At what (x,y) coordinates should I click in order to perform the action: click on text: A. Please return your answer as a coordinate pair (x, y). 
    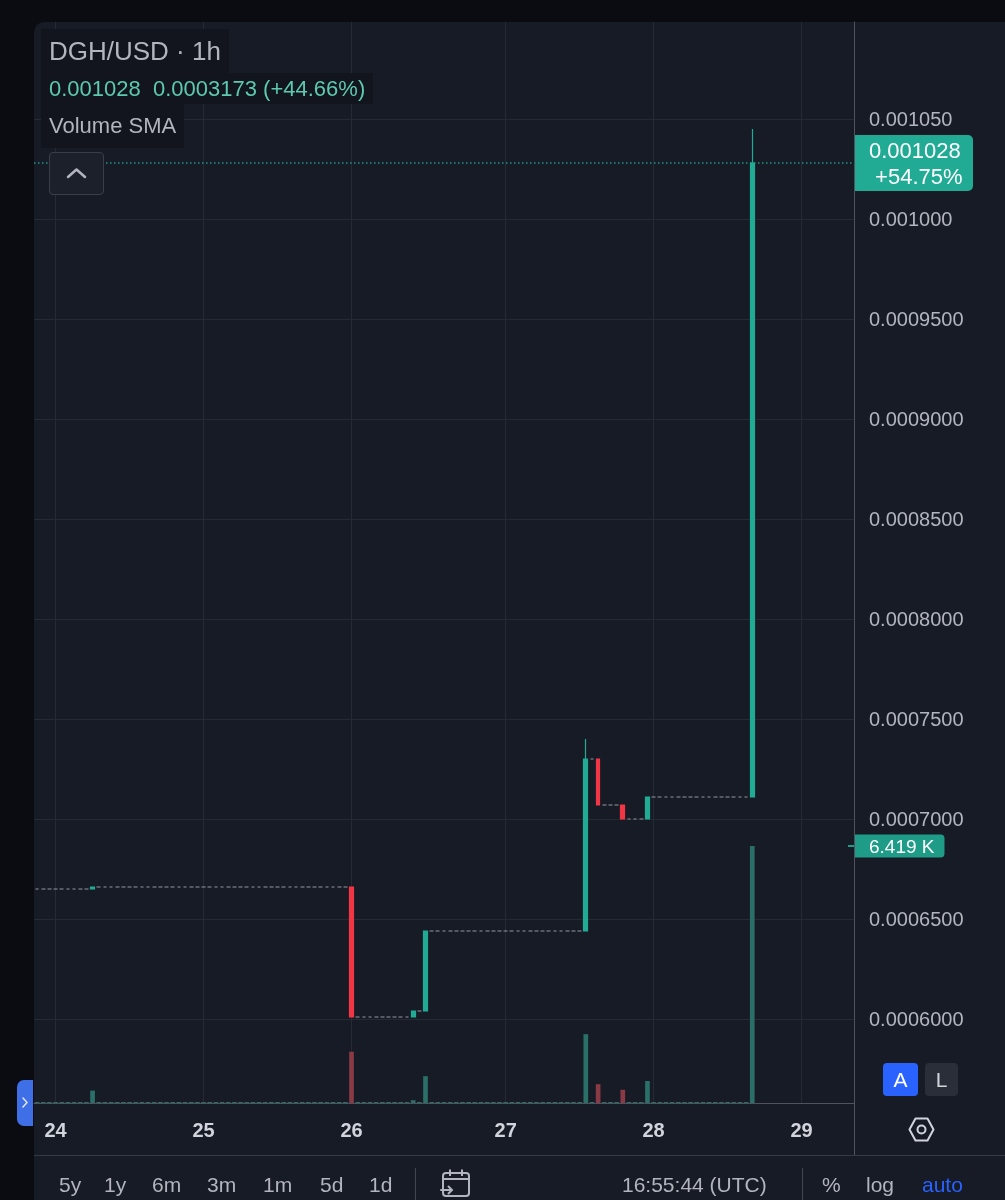
    Looking at the image, I should click on (900, 1079).